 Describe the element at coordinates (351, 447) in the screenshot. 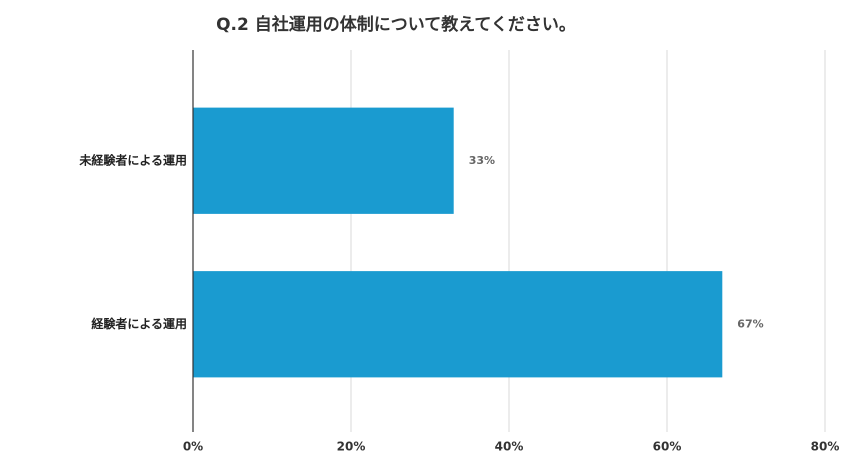

I see `x-tick-label: 20%` at that location.